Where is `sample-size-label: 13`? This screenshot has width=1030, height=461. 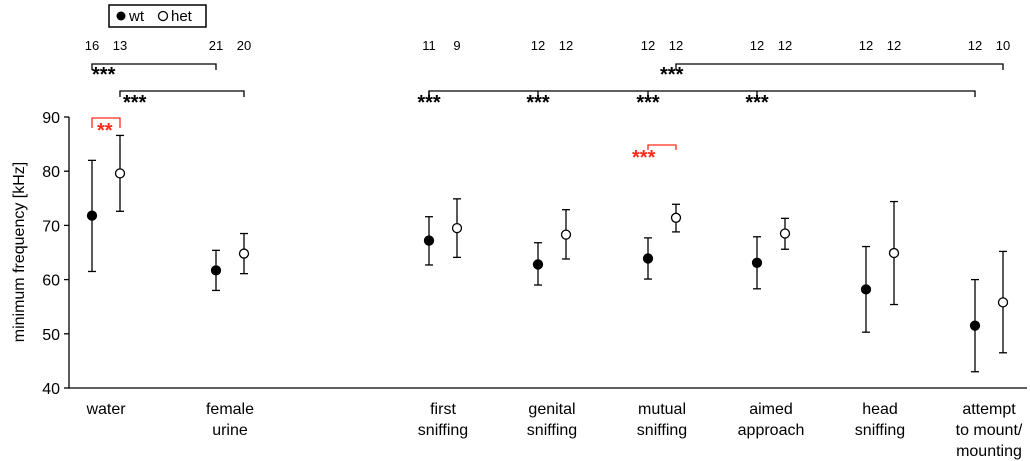 sample-size-label: 13 is located at coordinates (120, 45).